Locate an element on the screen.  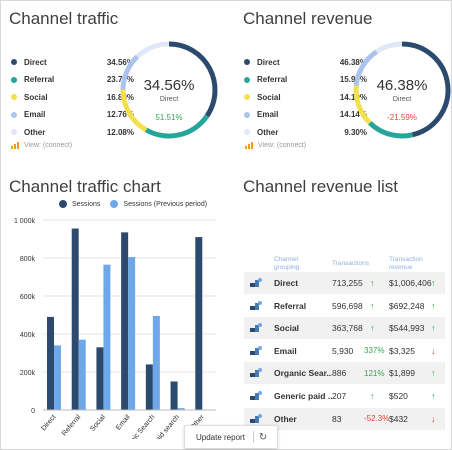
update-report-button: Update report ↻ is located at coordinates (231, 437).